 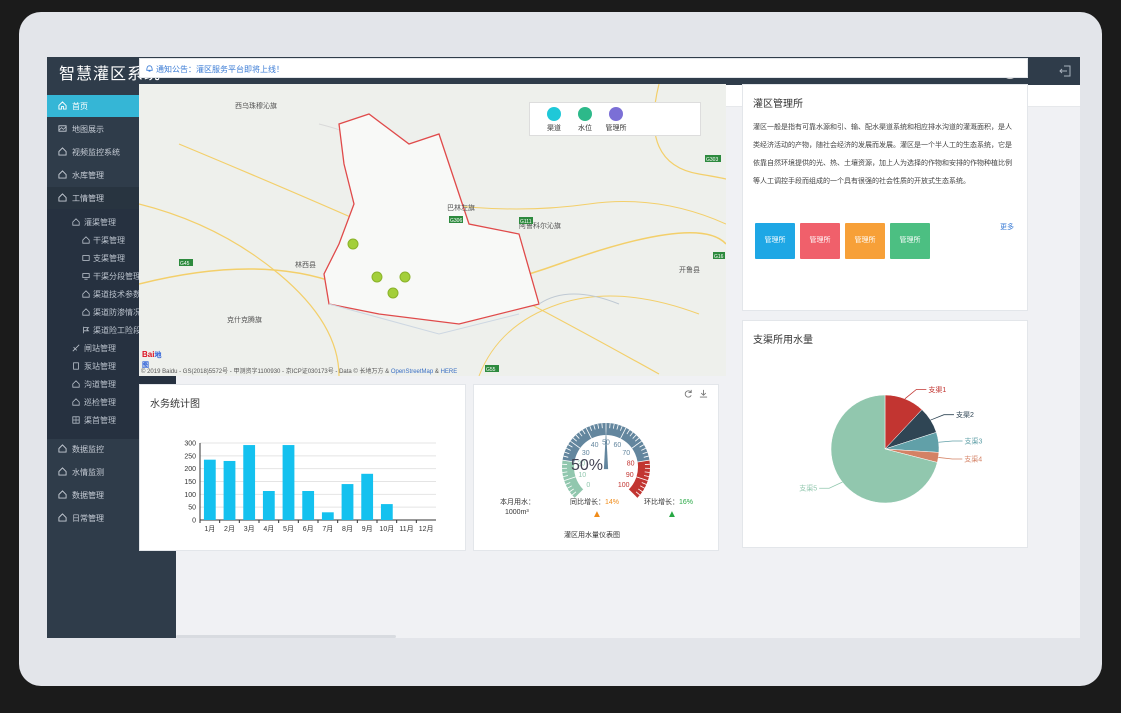 What do you see at coordinates (220, 69) in the screenshot?
I see `notice-text: 通知公告：灌区服务平台即将上线！` at bounding box center [220, 69].